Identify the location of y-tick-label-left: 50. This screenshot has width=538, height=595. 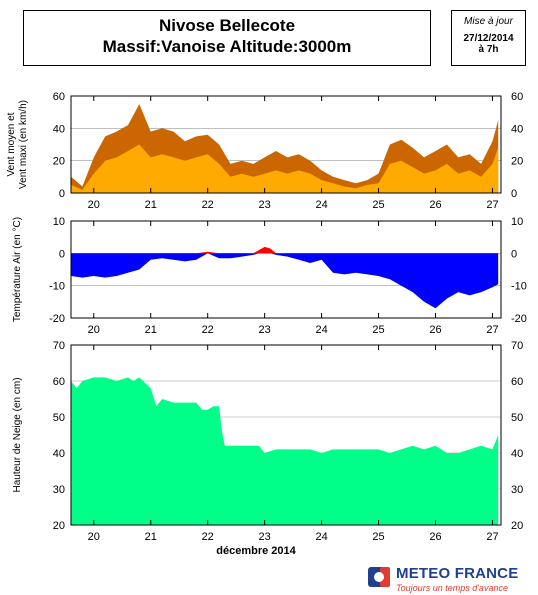
(59, 418).